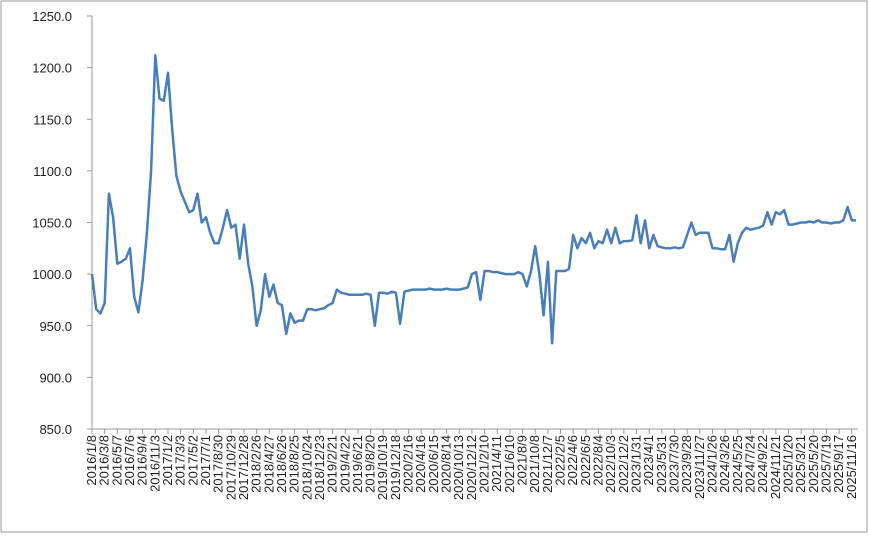 The image size is (869, 539). What do you see at coordinates (268, 464) in the screenshot?
I see `x-tick-label: 2018/4/27` at bounding box center [268, 464].